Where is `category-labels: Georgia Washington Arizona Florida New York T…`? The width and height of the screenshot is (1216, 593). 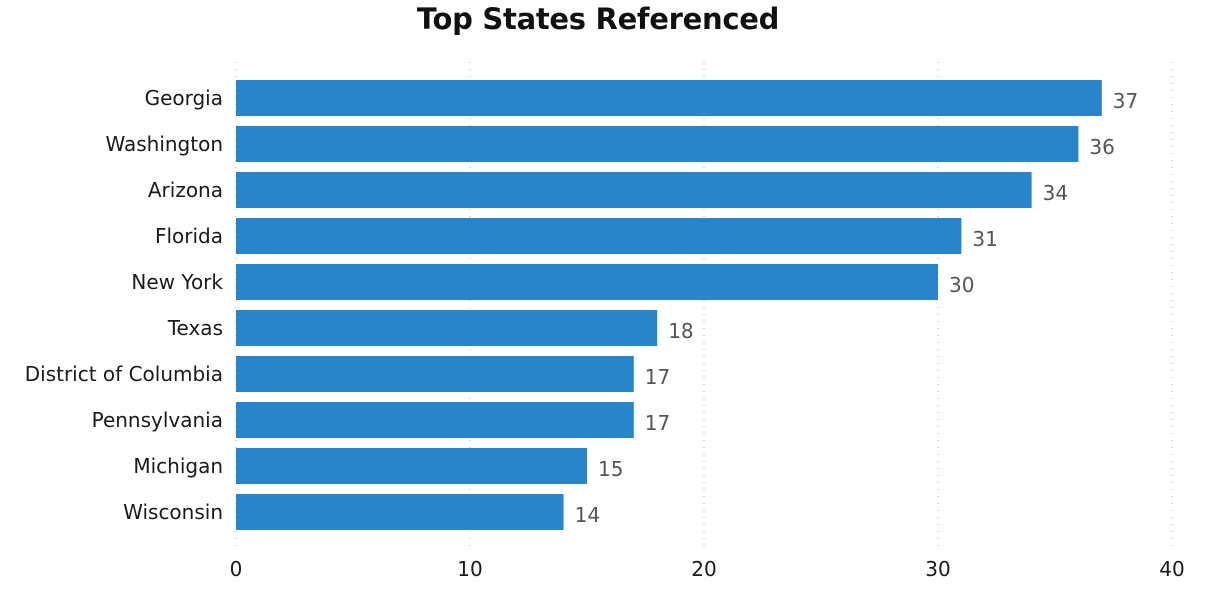 category-labels: Georgia Washington Arizona Florida New York T… is located at coordinates (124, 305).